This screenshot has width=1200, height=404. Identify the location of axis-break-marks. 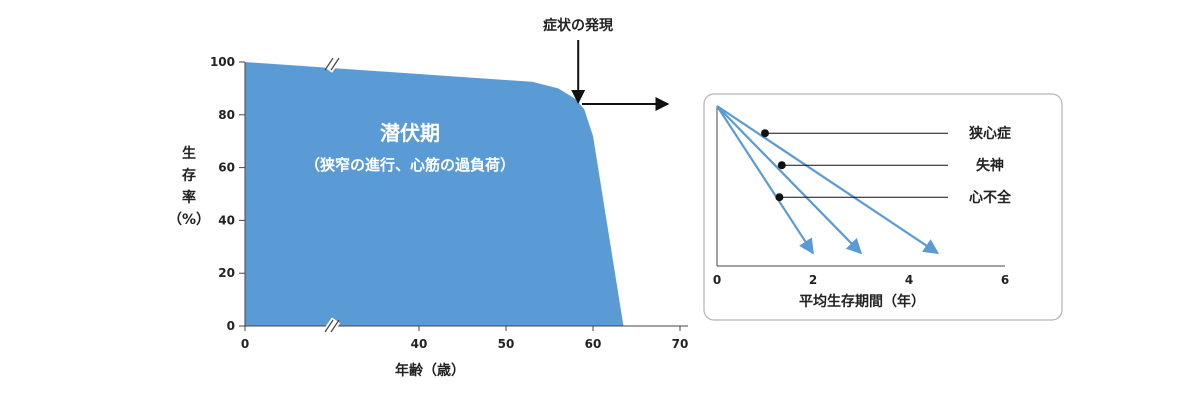
(332, 195).